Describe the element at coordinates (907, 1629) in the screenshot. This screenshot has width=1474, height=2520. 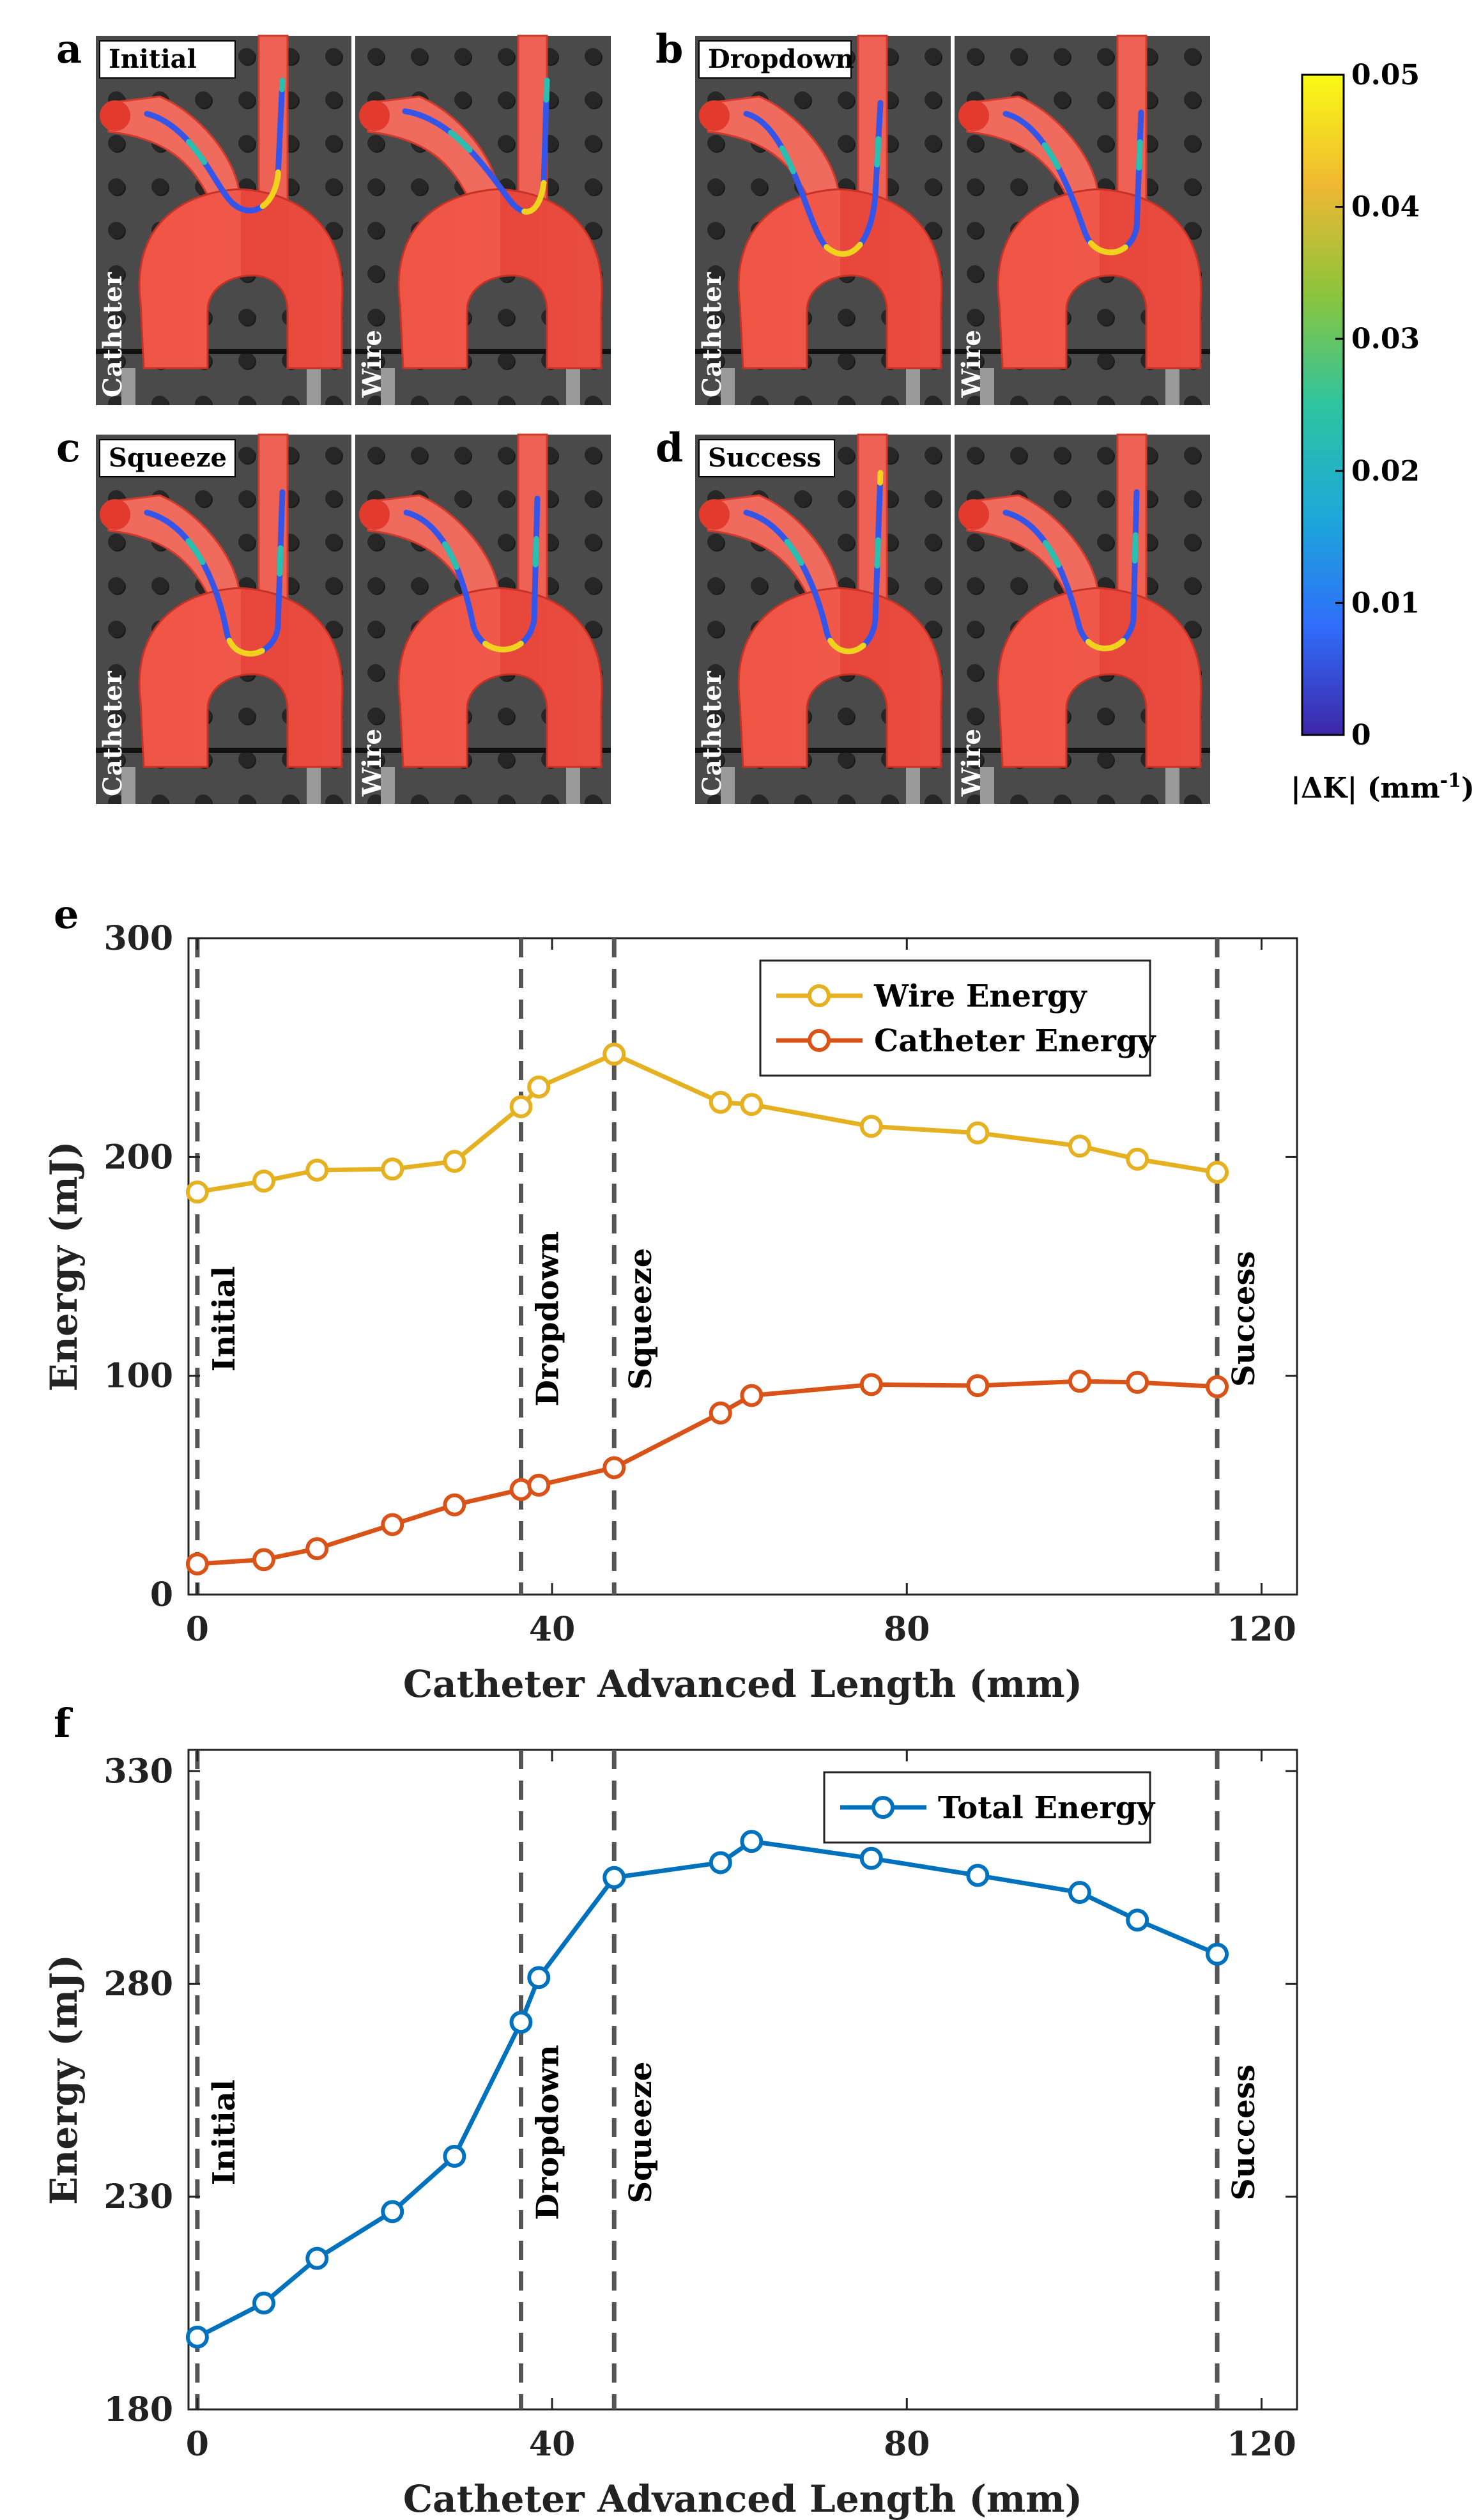
I see `x-tick-label: 80` at that location.